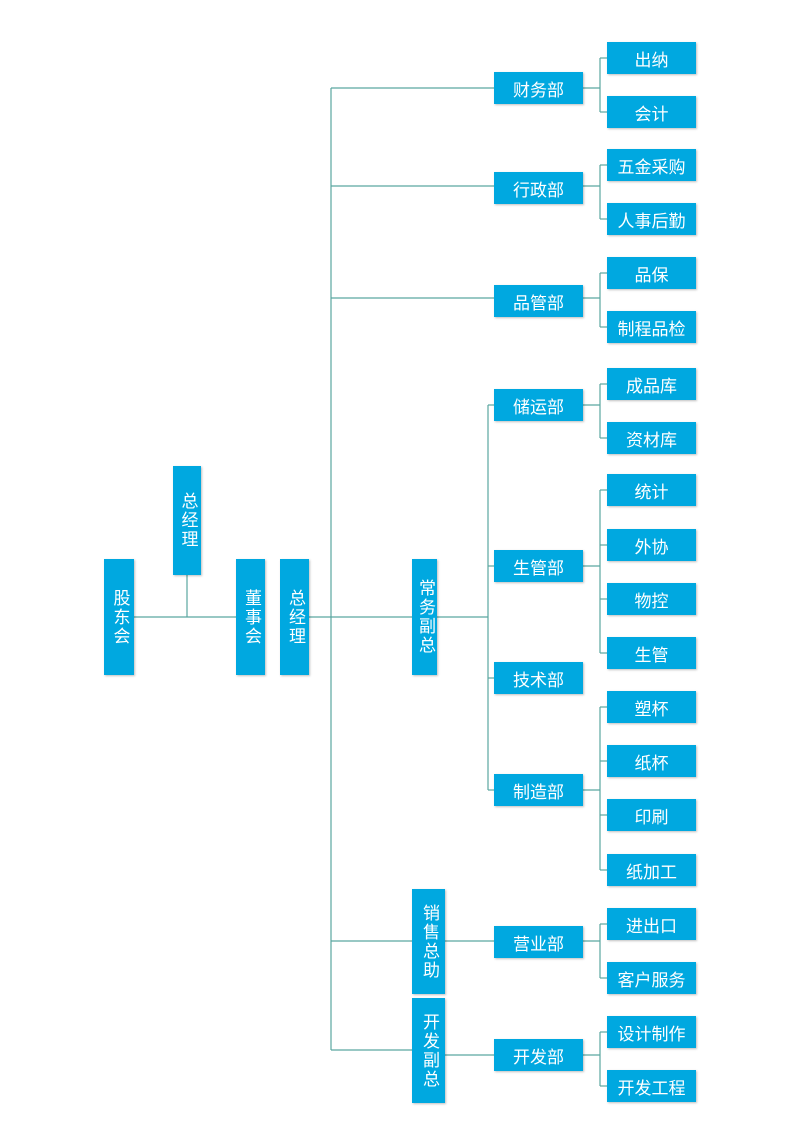  Describe the element at coordinates (651, 58) in the screenshot. I see `node-cashier: 出纳` at that location.